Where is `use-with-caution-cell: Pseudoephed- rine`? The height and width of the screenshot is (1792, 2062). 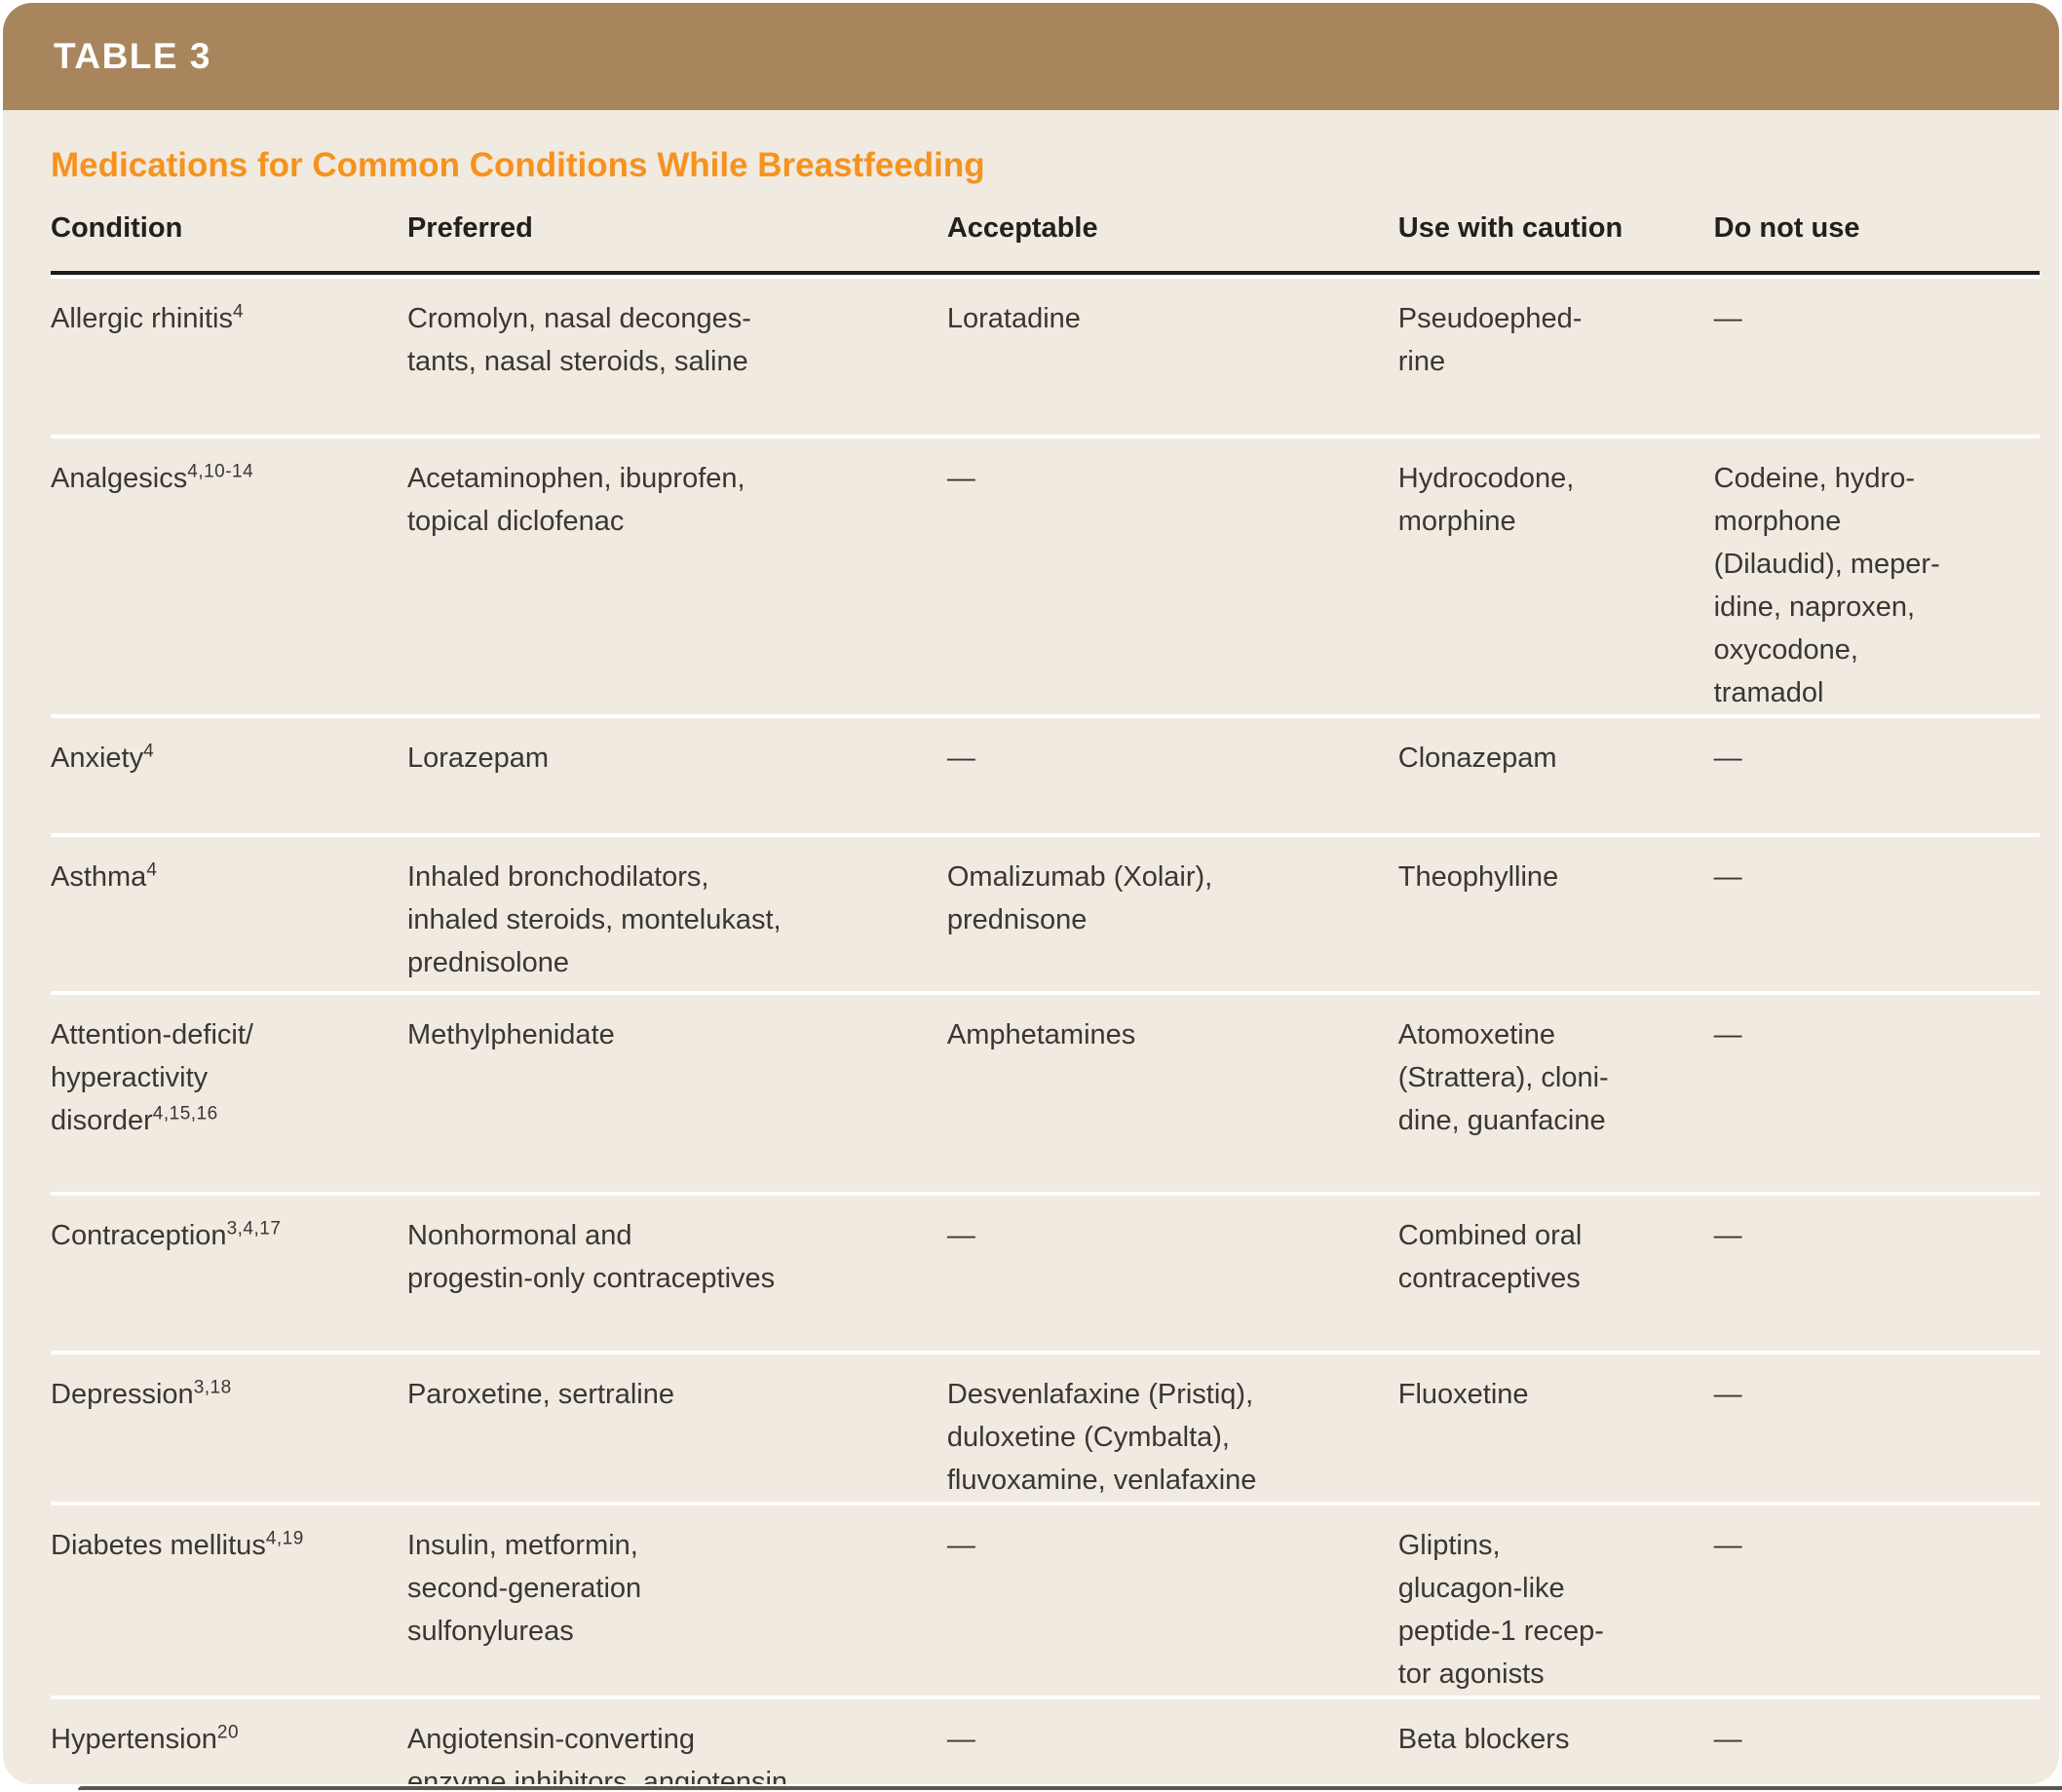 use-with-caution-cell: Pseudoephed- rine is located at coordinates (1490, 340).